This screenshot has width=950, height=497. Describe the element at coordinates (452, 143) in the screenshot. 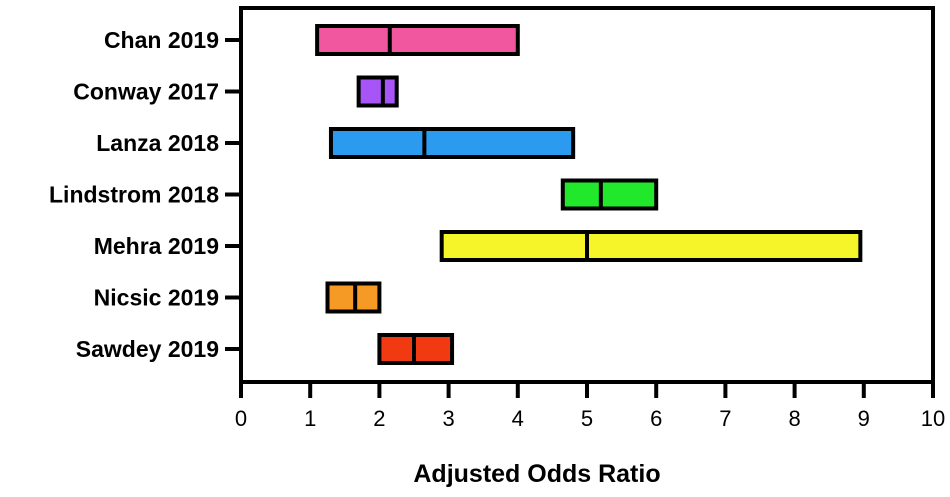

I see `range-bar-lanza-2018` at that location.